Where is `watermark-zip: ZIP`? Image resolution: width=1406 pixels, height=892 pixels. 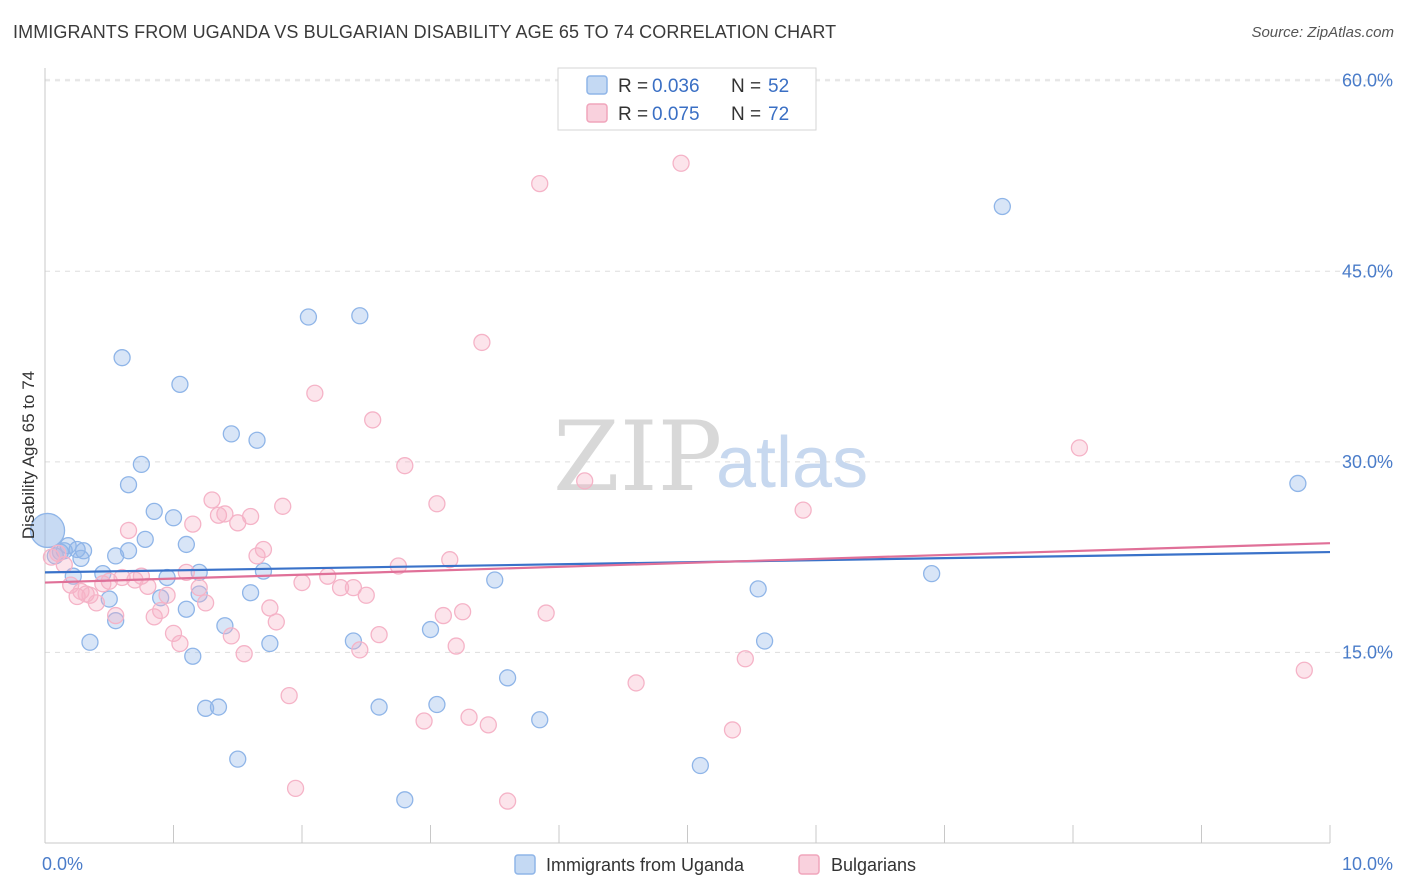 watermark-zip: ZIP is located at coordinates (637, 457).